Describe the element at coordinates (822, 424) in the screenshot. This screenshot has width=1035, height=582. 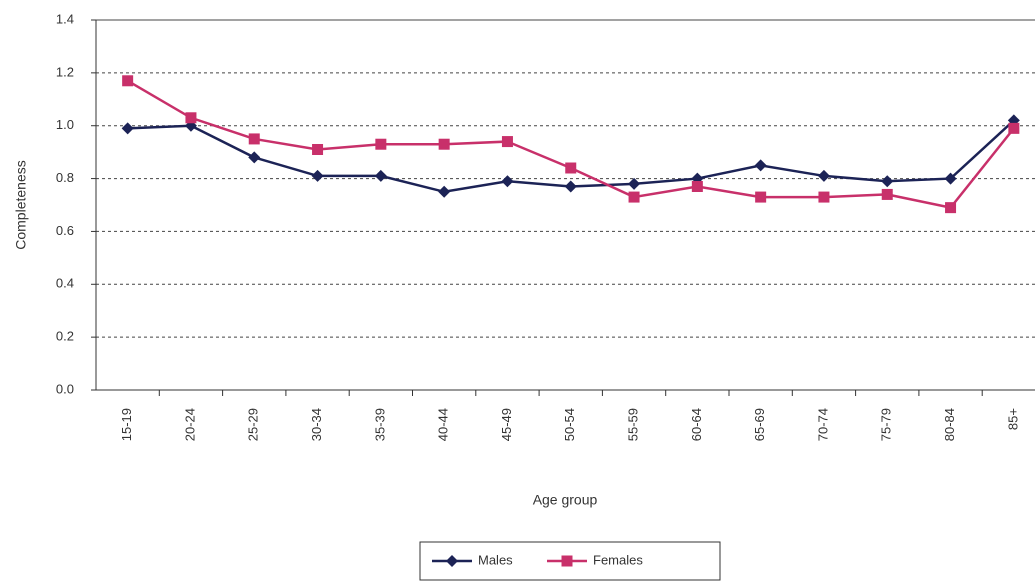
I see `x-tick-label: 70-74` at that location.